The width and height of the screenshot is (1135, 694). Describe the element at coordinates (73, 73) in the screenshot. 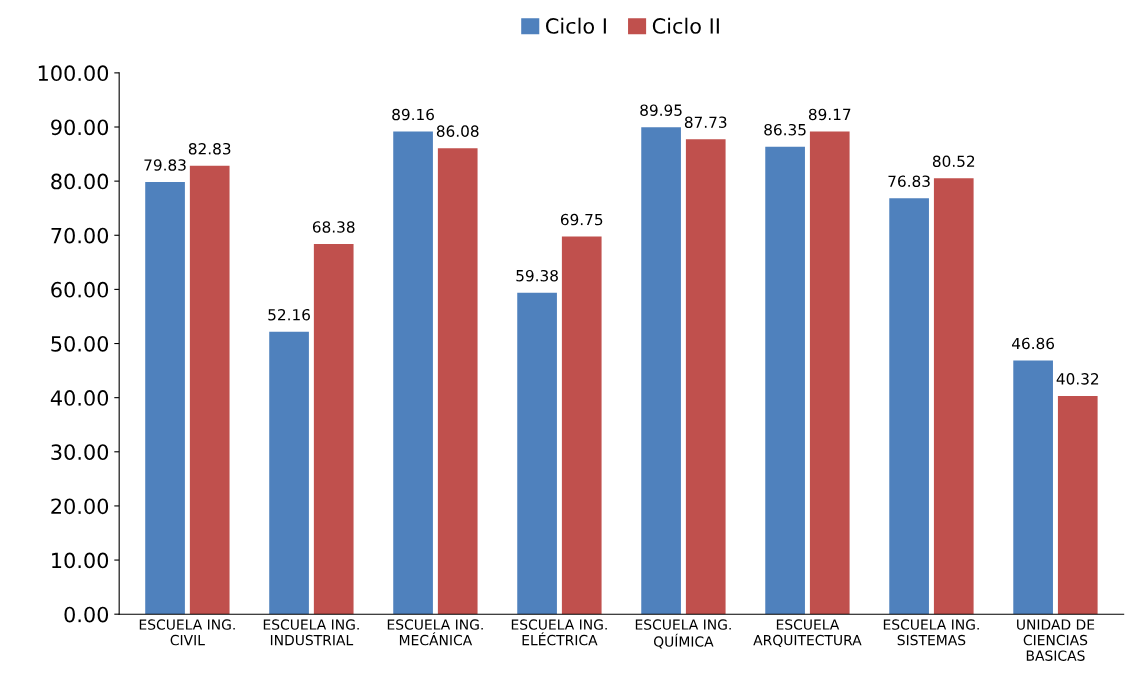

I see `y-tick-label: 100.00` at that location.